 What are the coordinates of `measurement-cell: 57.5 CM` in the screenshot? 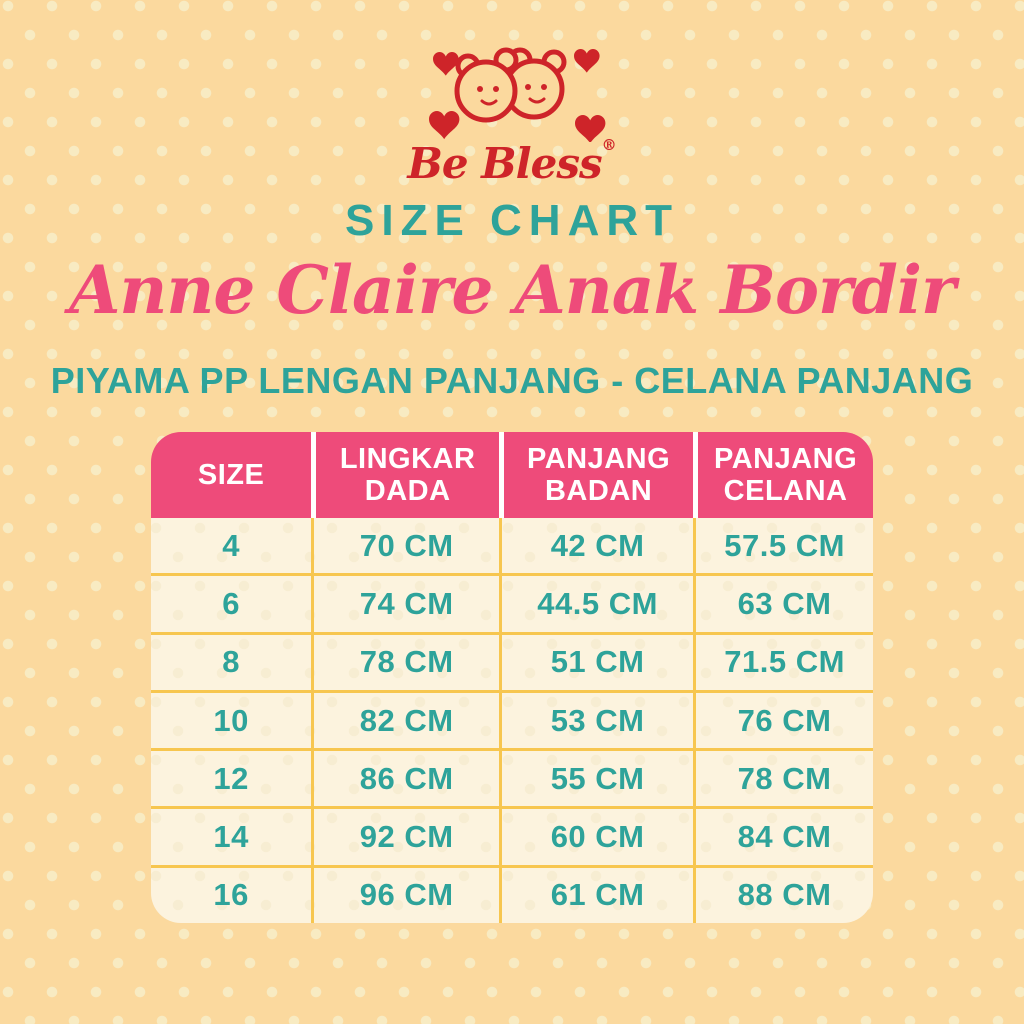 It's located at (783, 546).